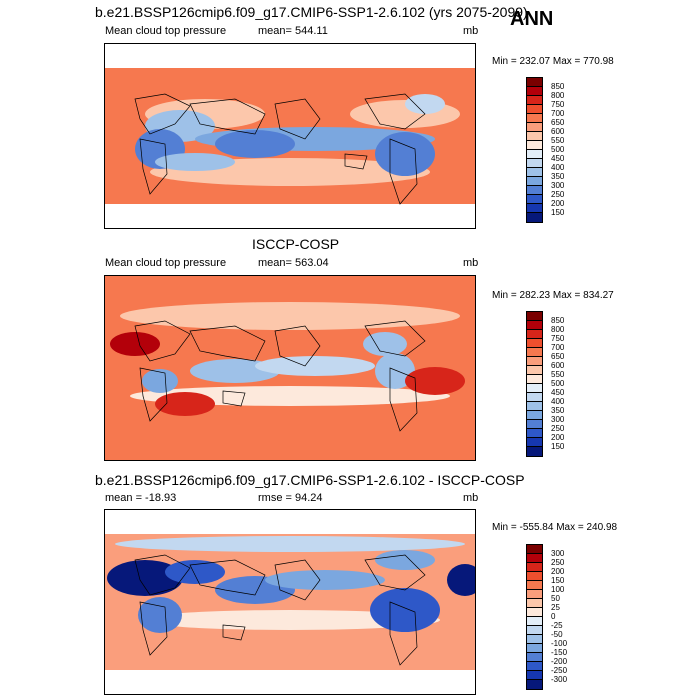  I want to click on panel3-map-field, so click(290, 602).